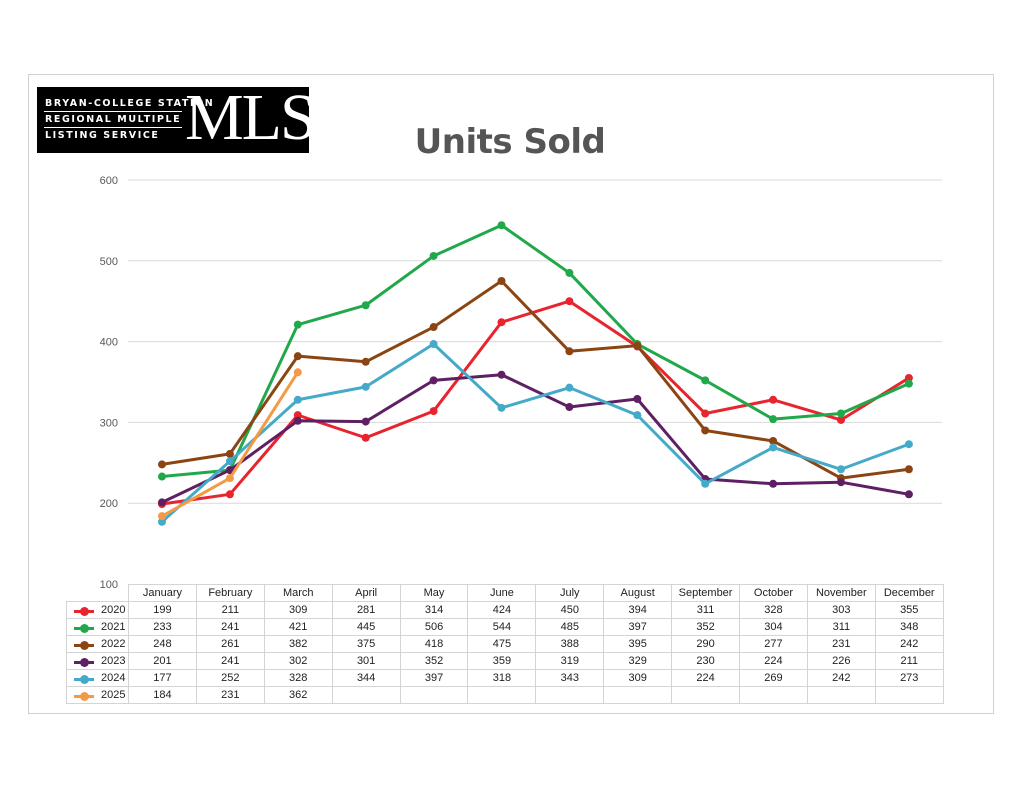 This screenshot has width=1024, height=791. I want to click on legend-label: 2024, so click(113, 678).